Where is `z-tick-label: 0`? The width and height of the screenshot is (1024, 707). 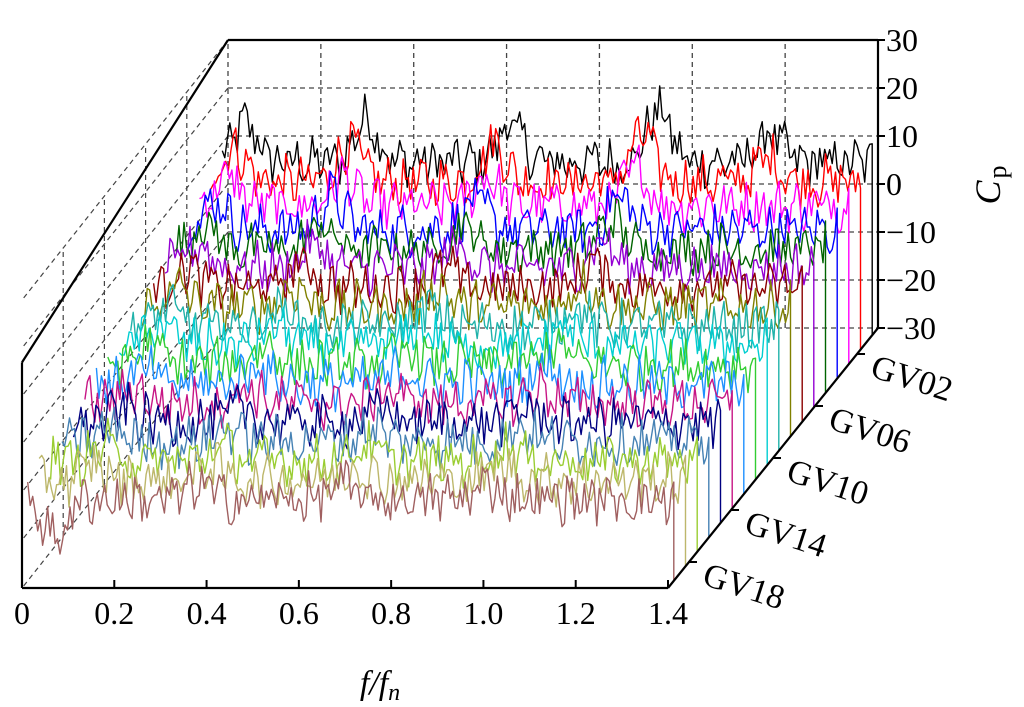
z-tick-label: 0 is located at coordinates (894, 184).